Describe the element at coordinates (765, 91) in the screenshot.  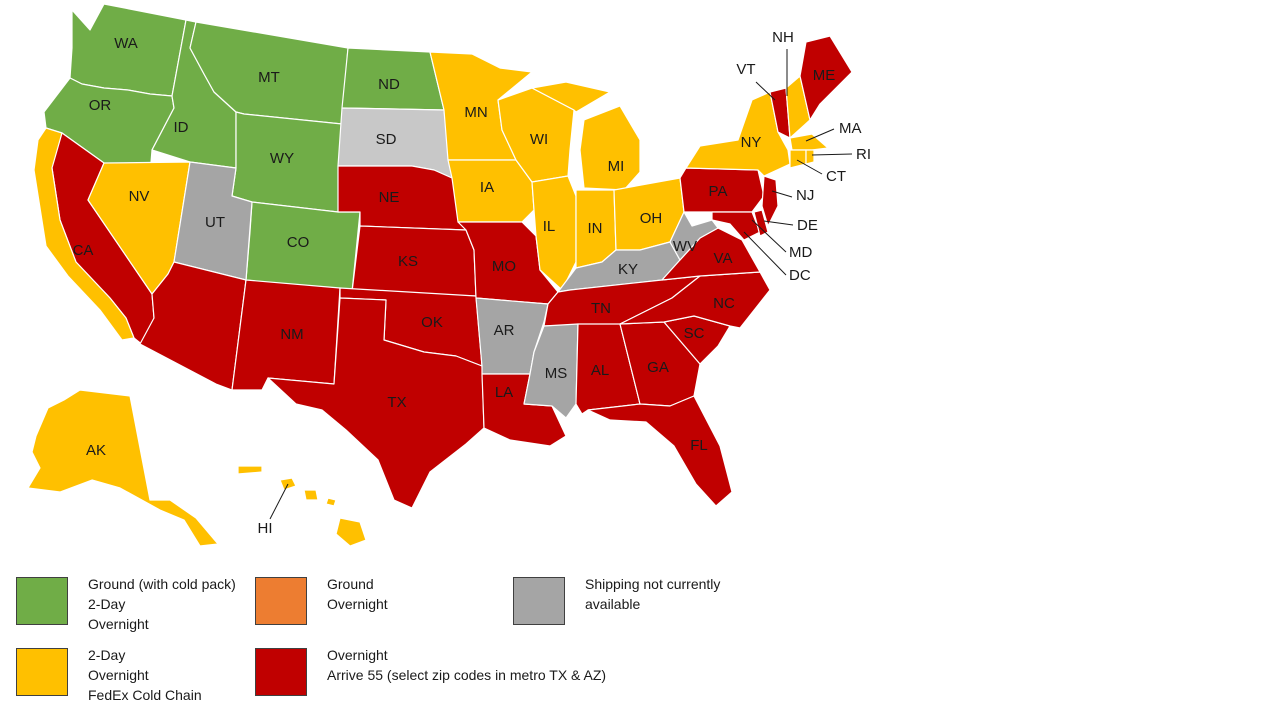
I see `leader-VT` at that location.